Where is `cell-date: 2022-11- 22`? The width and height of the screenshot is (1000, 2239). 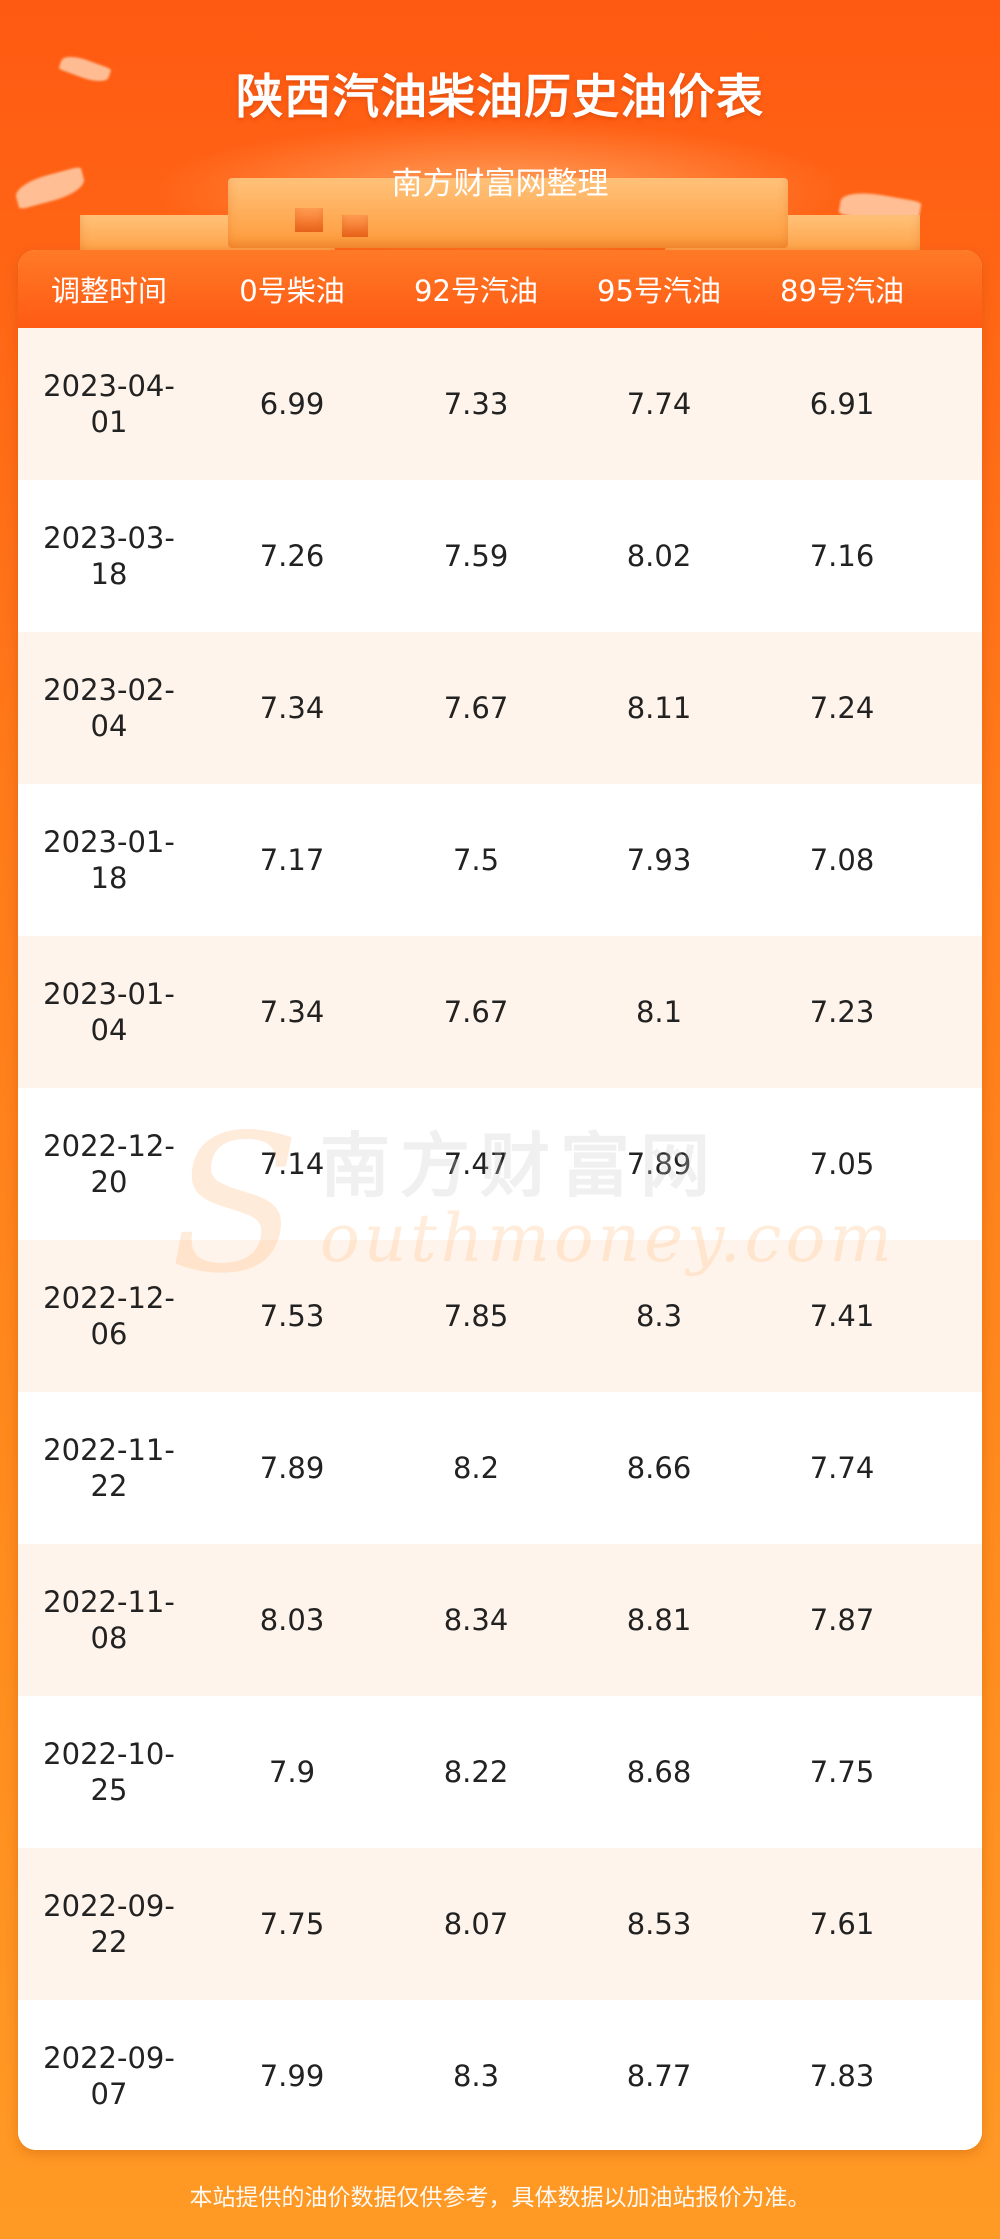 cell-date: 2022-11- 22 is located at coordinates (109, 1468).